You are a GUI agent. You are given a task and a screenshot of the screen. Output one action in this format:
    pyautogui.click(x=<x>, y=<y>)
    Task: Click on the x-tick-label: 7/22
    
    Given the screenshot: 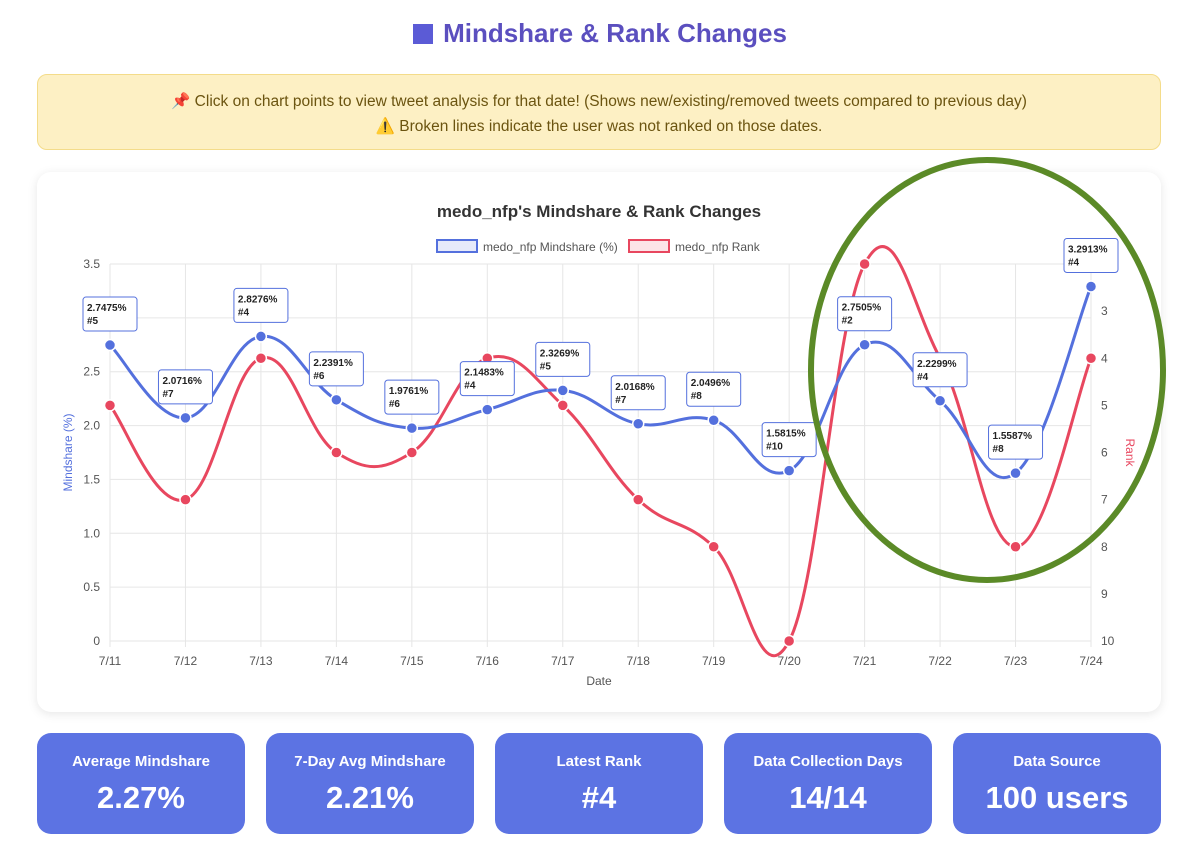 What is the action you would take?
    pyautogui.click(x=940, y=661)
    